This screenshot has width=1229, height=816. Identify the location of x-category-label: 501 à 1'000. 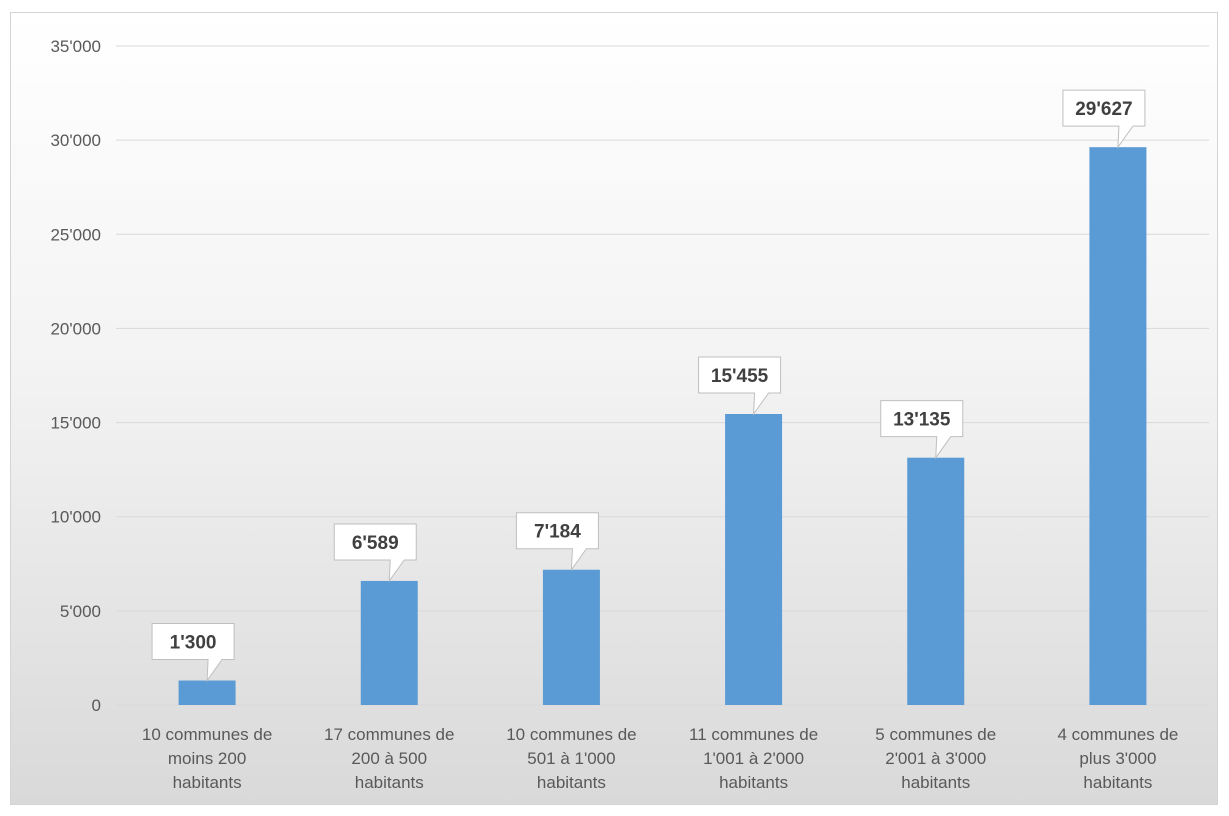
(571, 758).